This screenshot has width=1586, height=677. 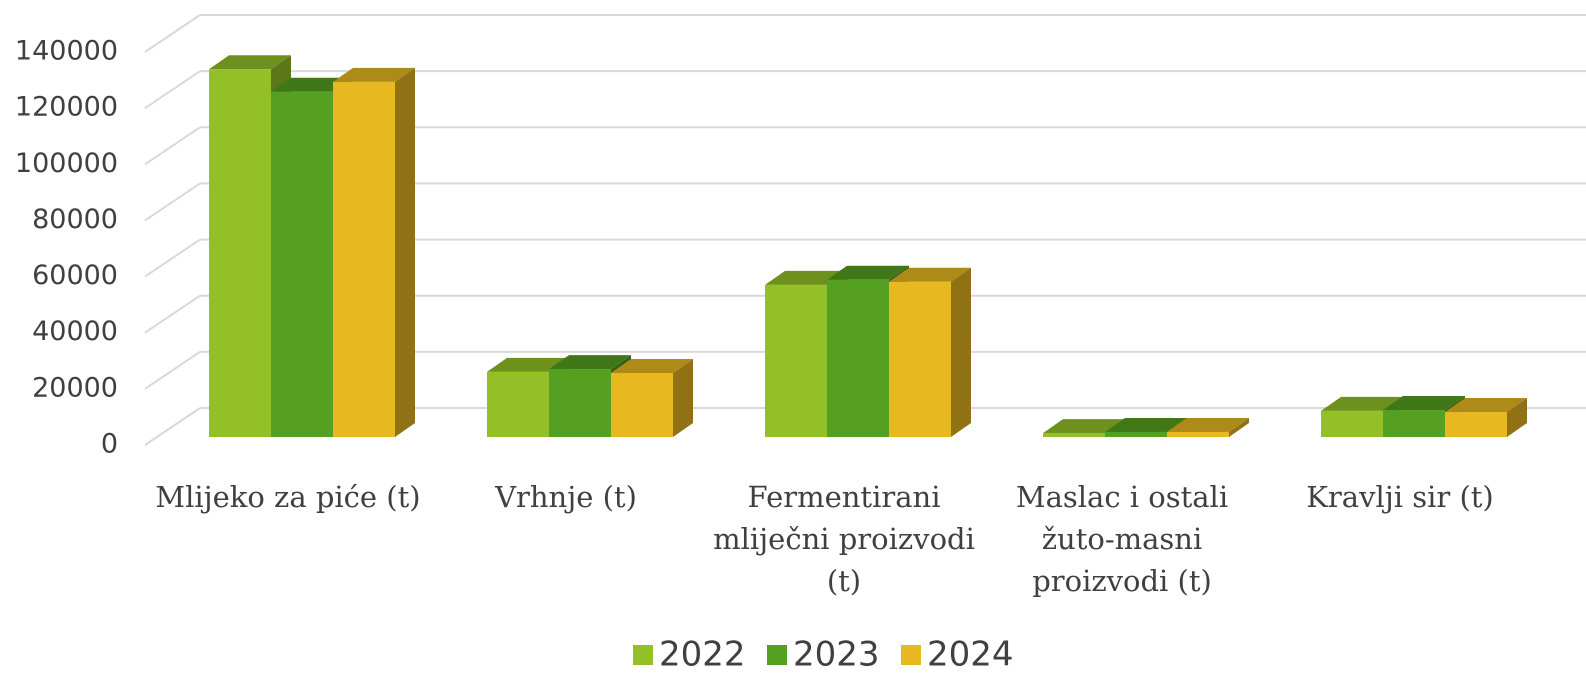 I want to click on y-tick-label: 120000, so click(x=66, y=107).